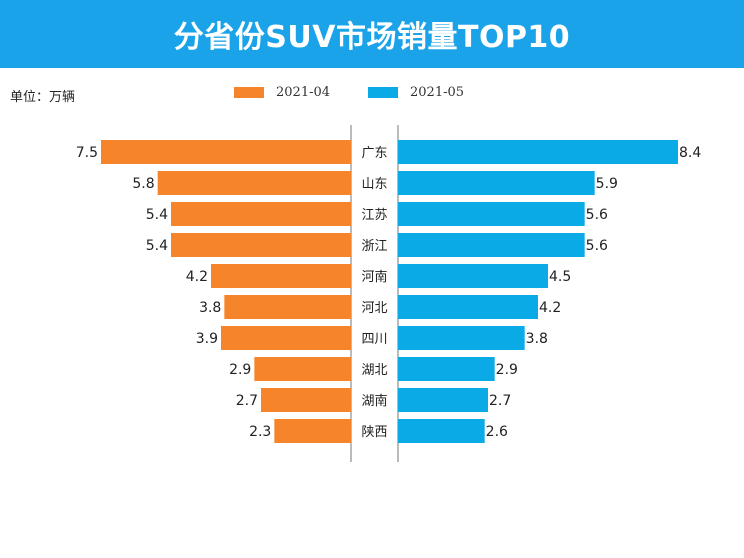 Image resolution: width=744 pixels, height=558 pixels. What do you see at coordinates (374, 277) in the screenshot?
I see `category-label-河南: 河南` at bounding box center [374, 277].